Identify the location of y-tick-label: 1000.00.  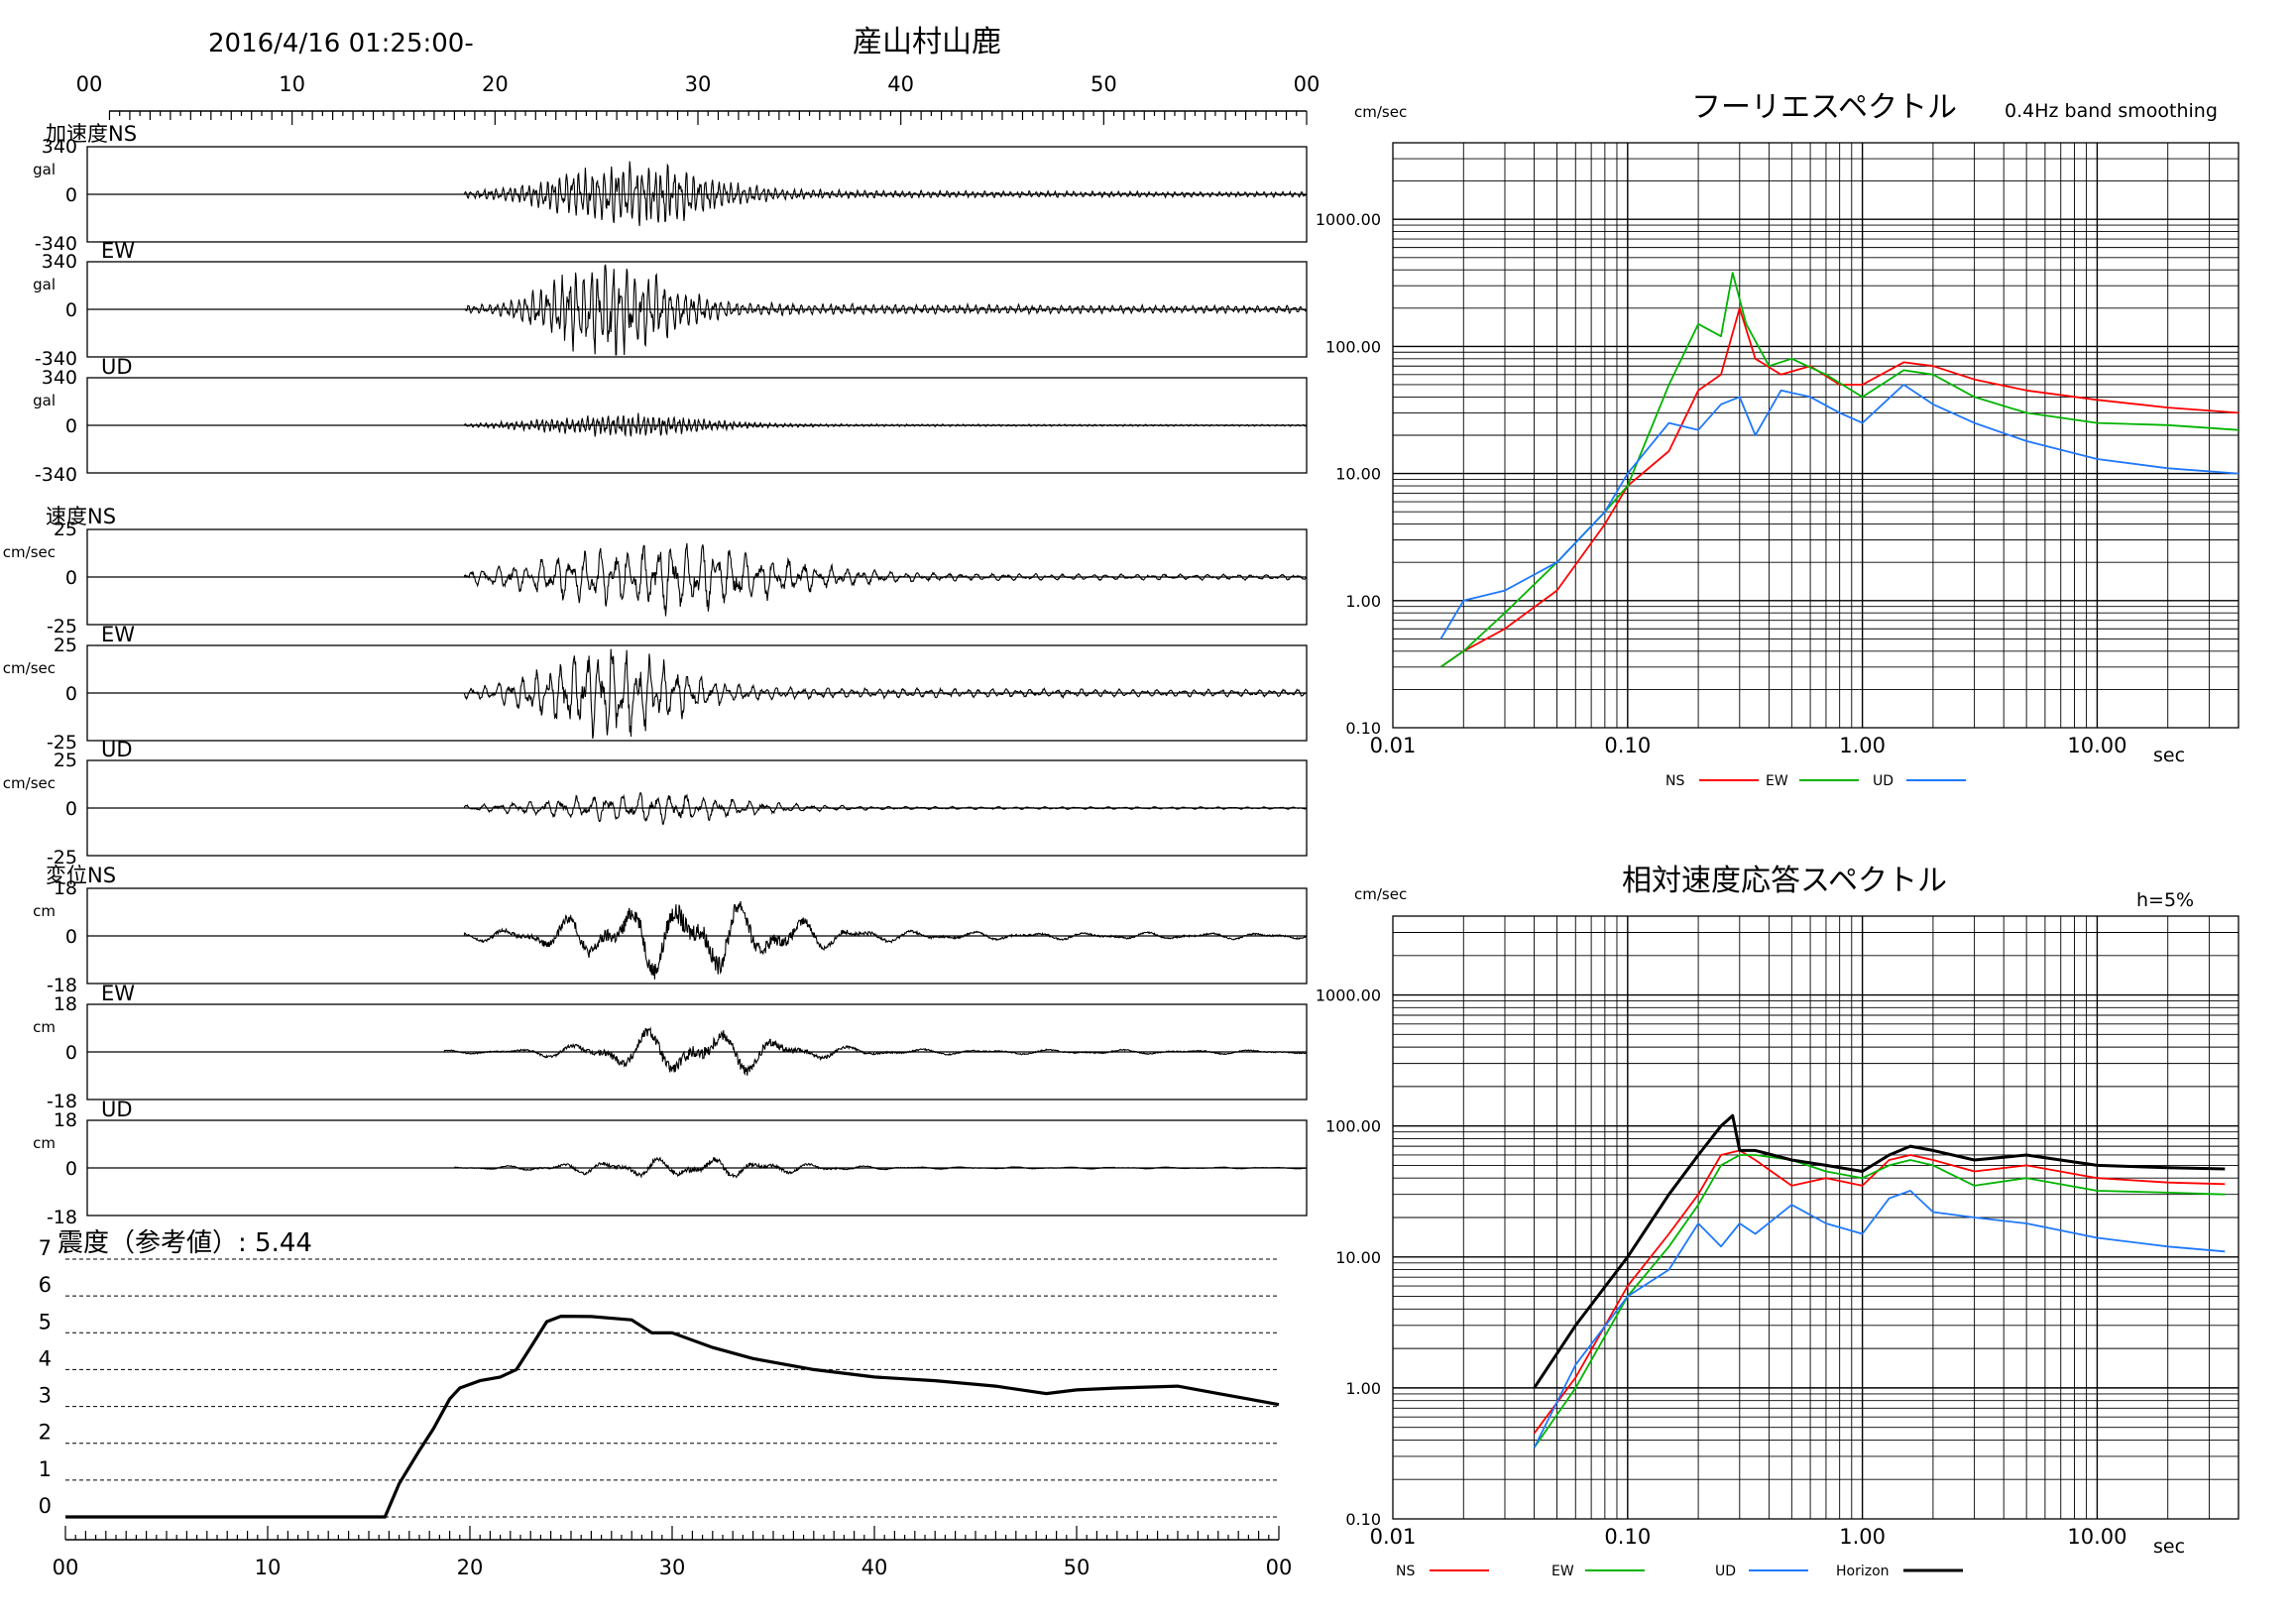
(1349, 995).